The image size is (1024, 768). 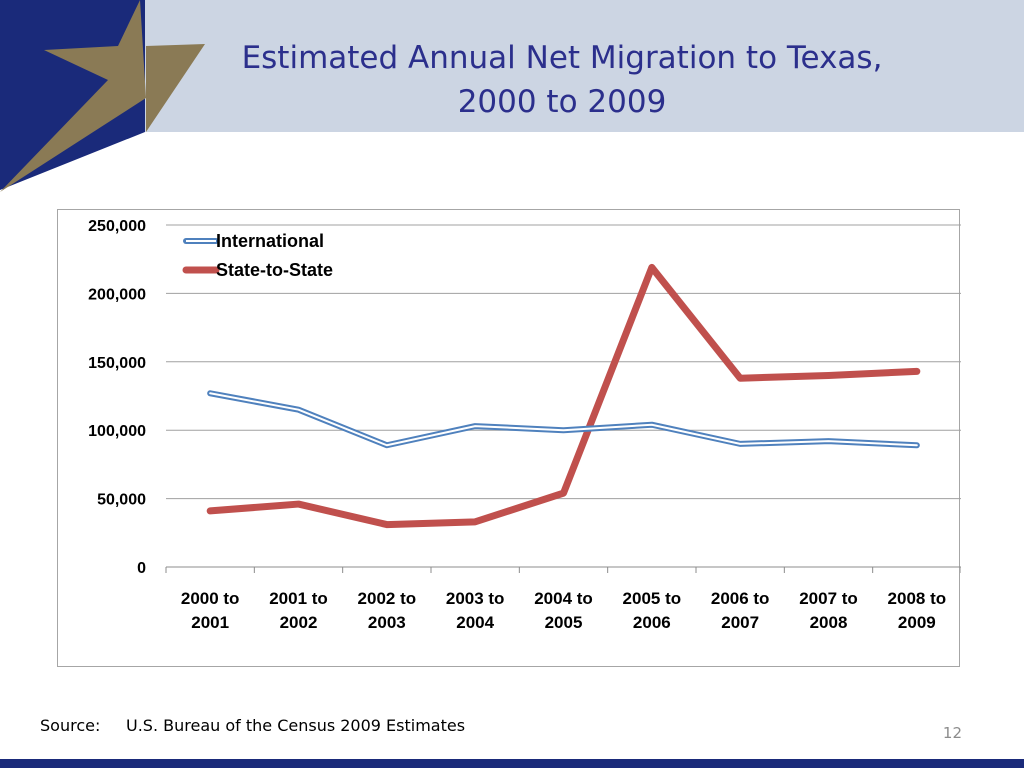 What do you see at coordinates (740, 622) in the screenshot?
I see `x-tick-label: 2007` at bounding box center [740, 622].